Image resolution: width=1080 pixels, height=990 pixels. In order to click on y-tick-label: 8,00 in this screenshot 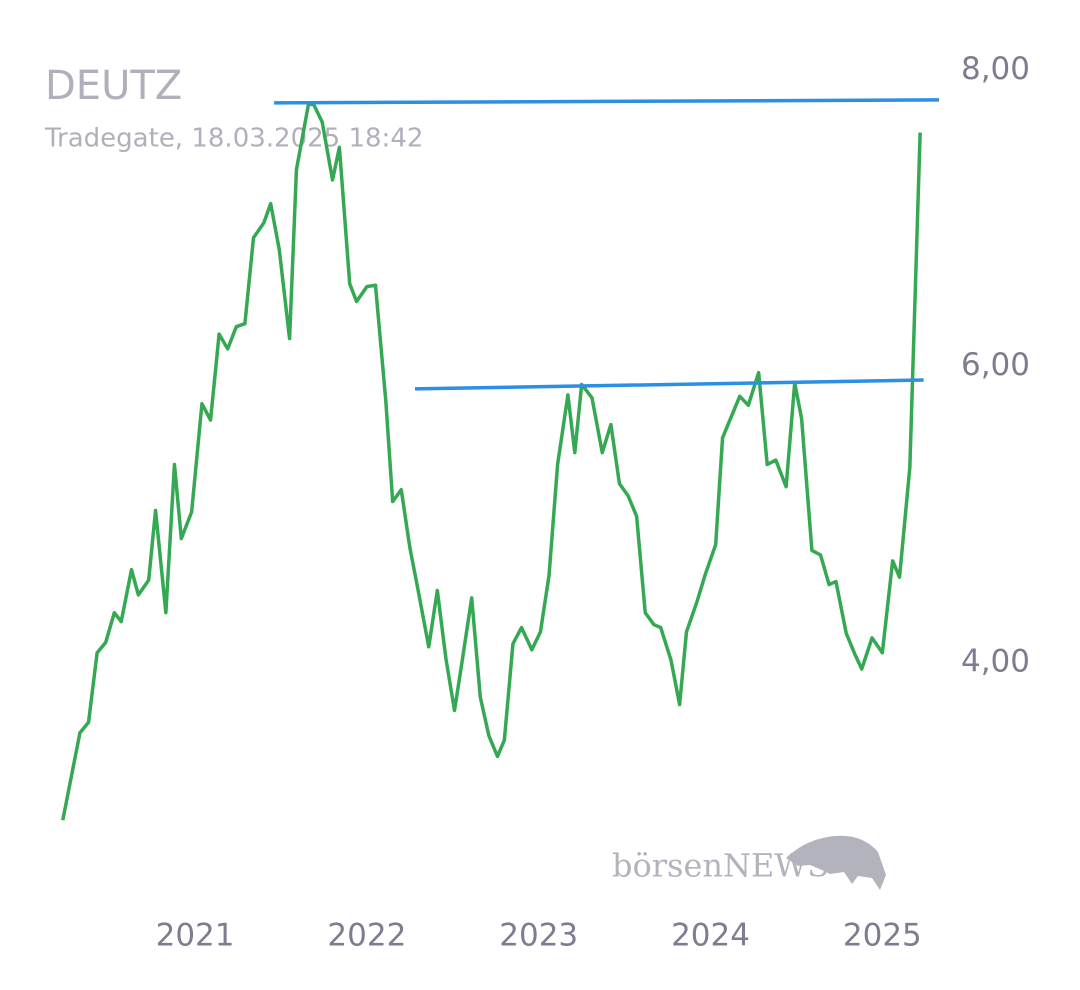, I will do `click(995, 69)`.